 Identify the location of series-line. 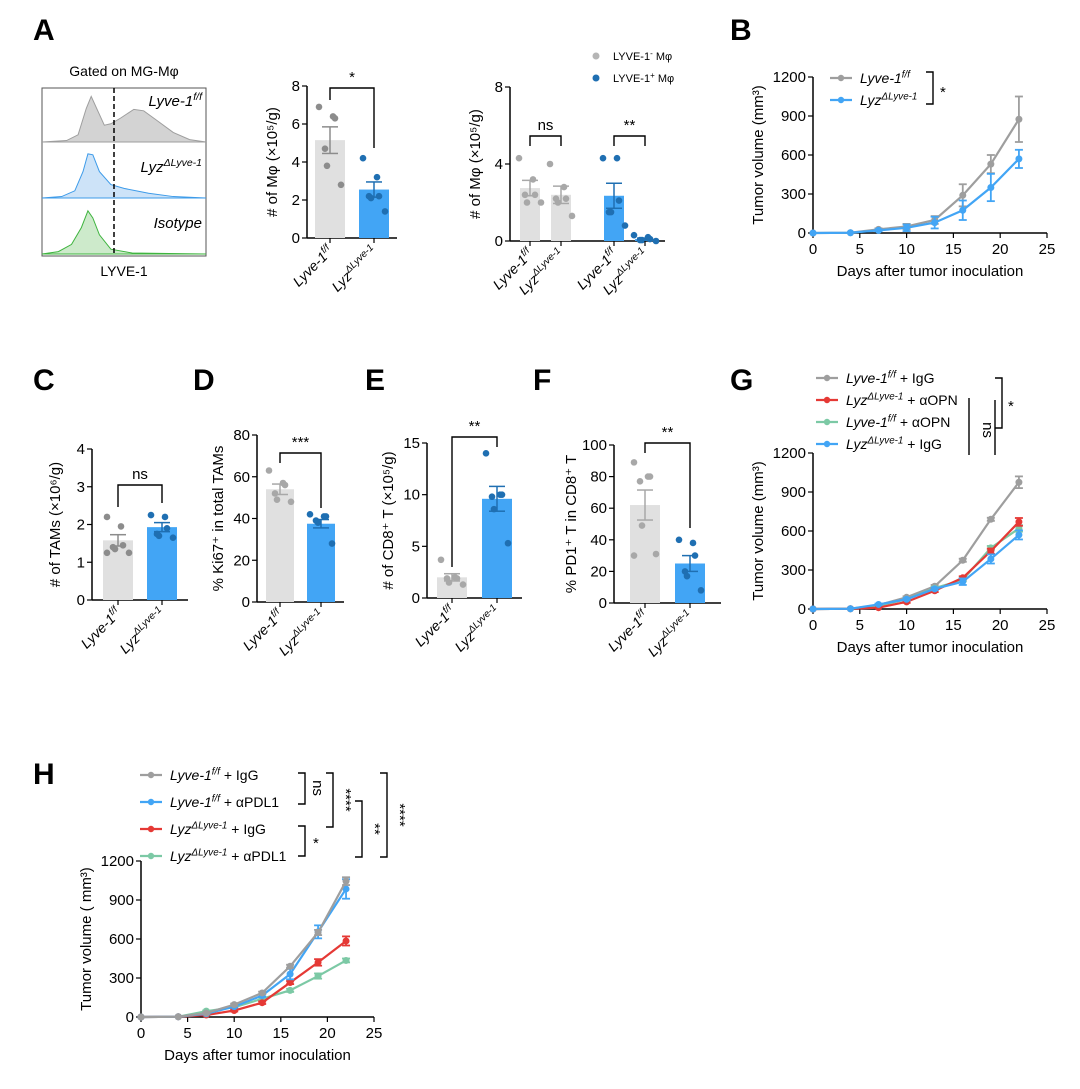
(243, 953).